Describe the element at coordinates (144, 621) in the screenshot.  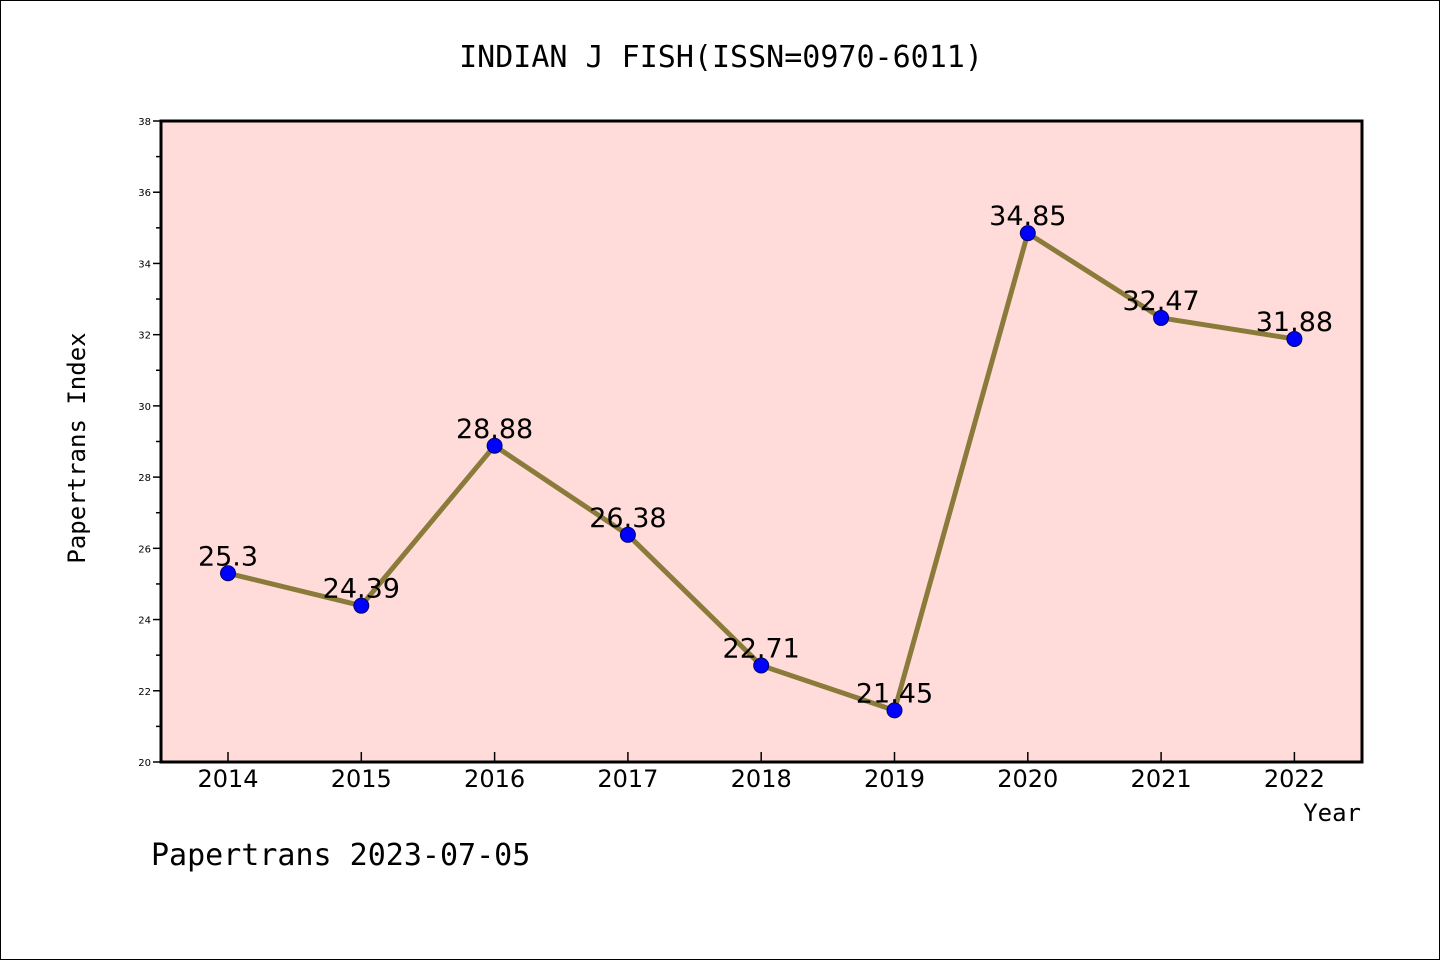
I see `y-tick-label: 24` at that location.